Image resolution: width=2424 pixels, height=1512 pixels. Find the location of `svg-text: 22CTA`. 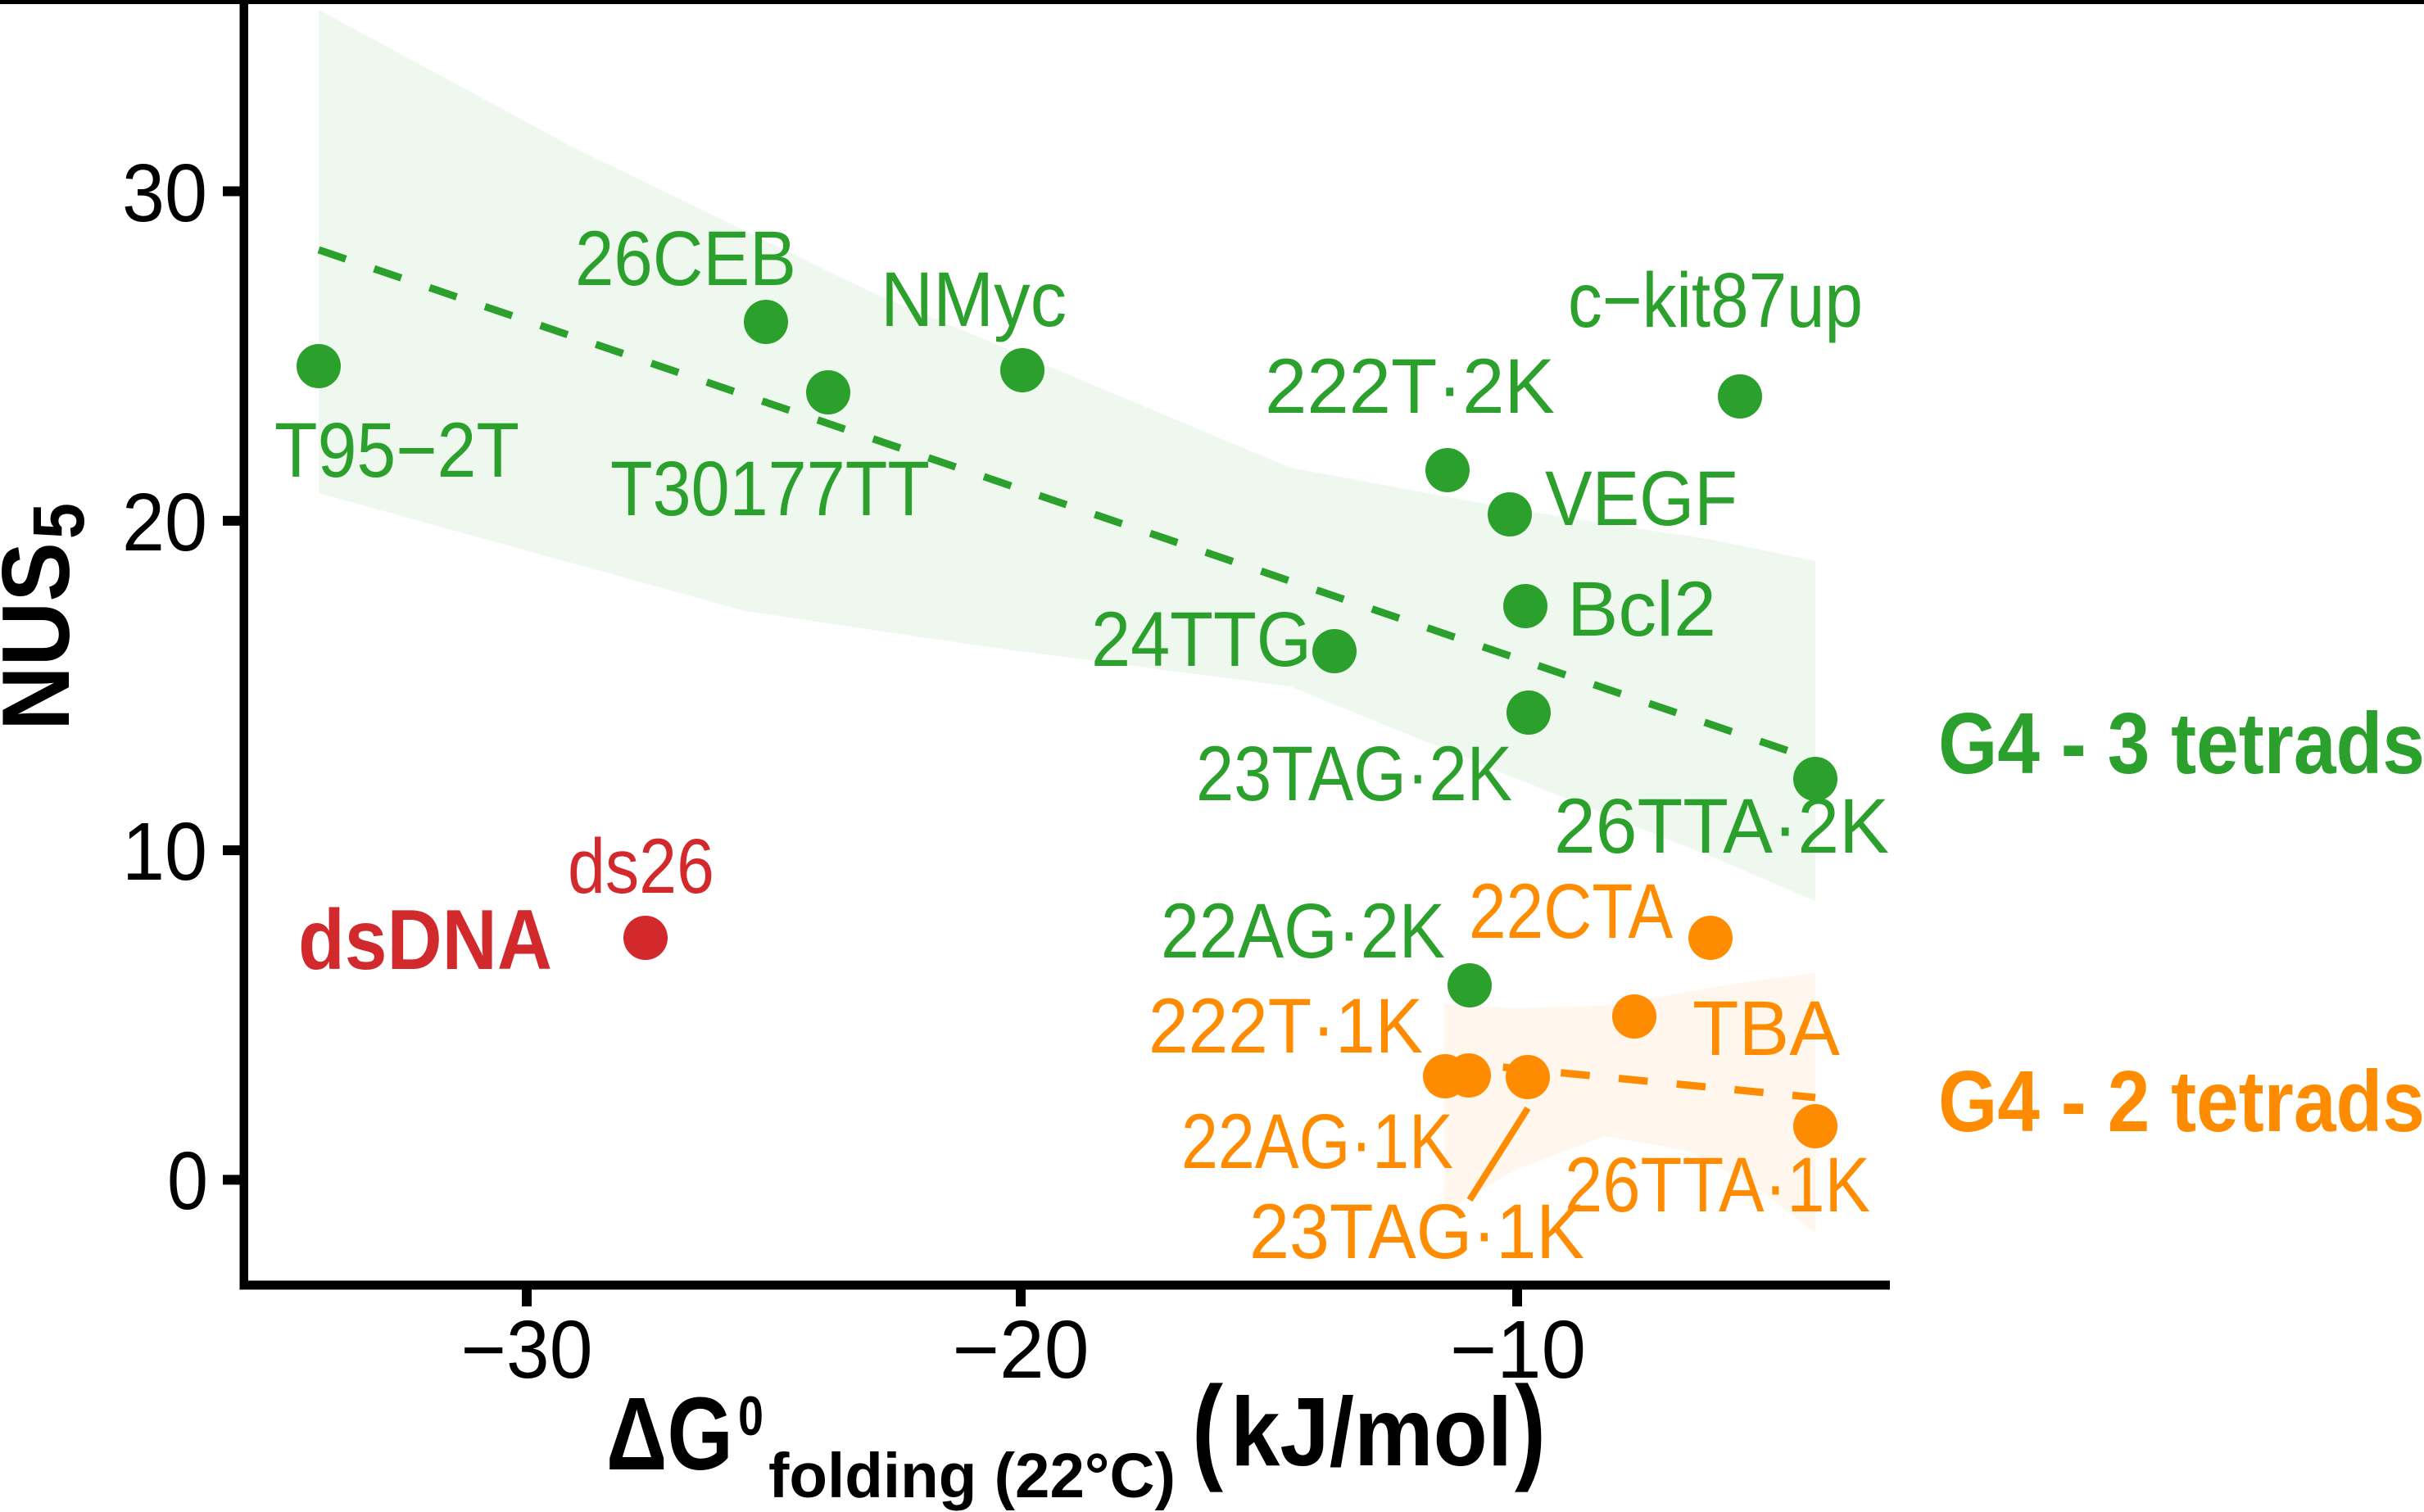

svg-text: 22CTA is located at coordinates (1571, 912).